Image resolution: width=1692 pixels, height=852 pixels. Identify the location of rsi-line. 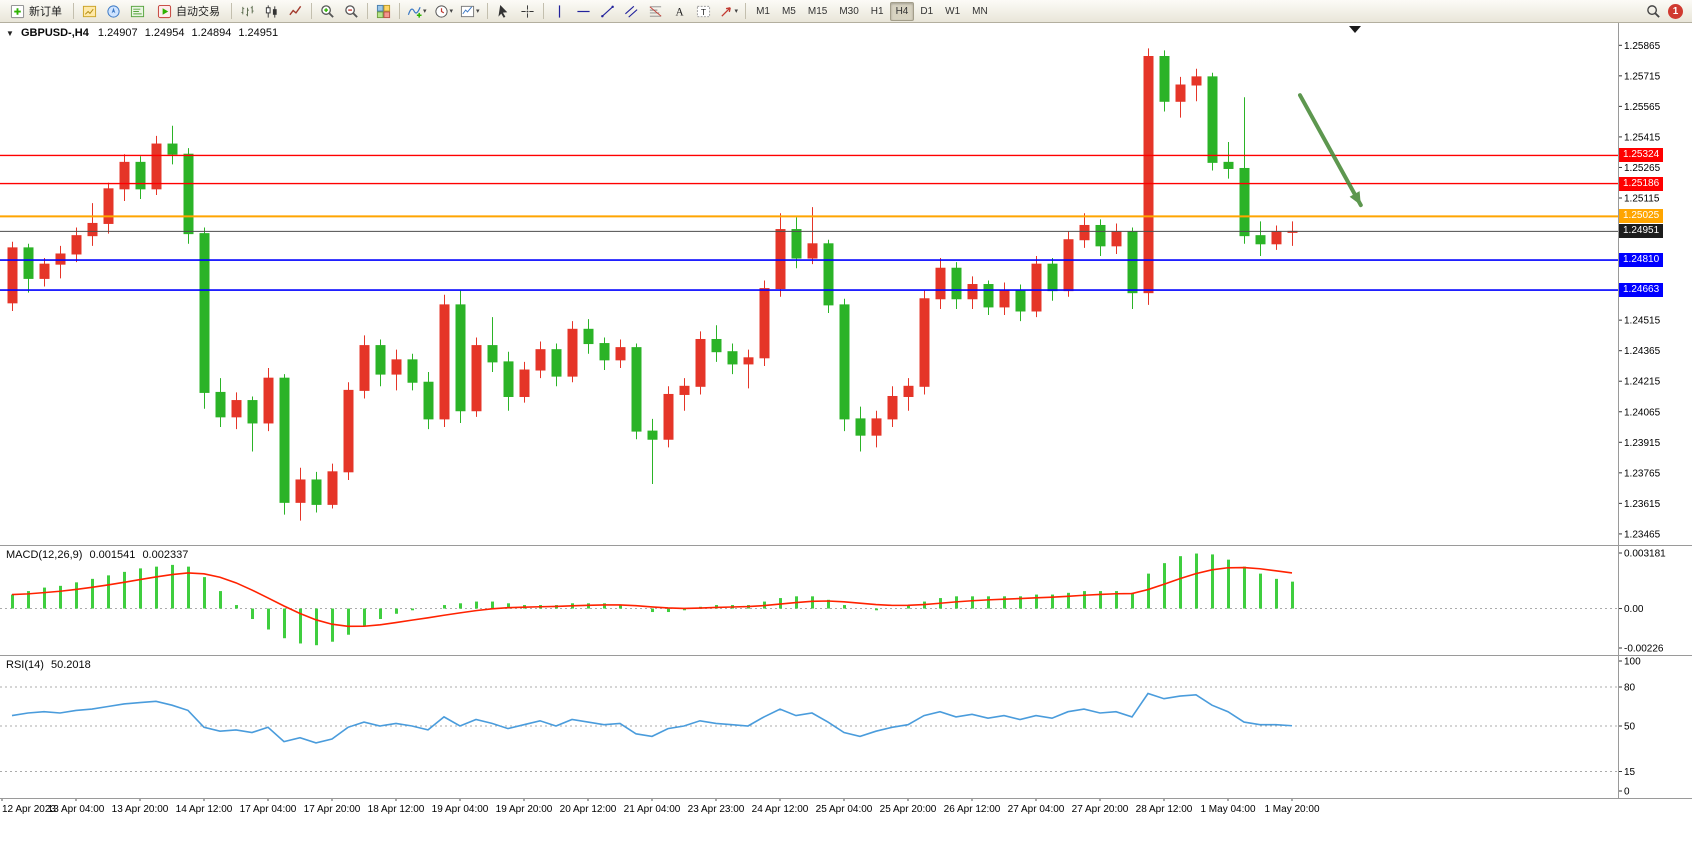
(652, 718).